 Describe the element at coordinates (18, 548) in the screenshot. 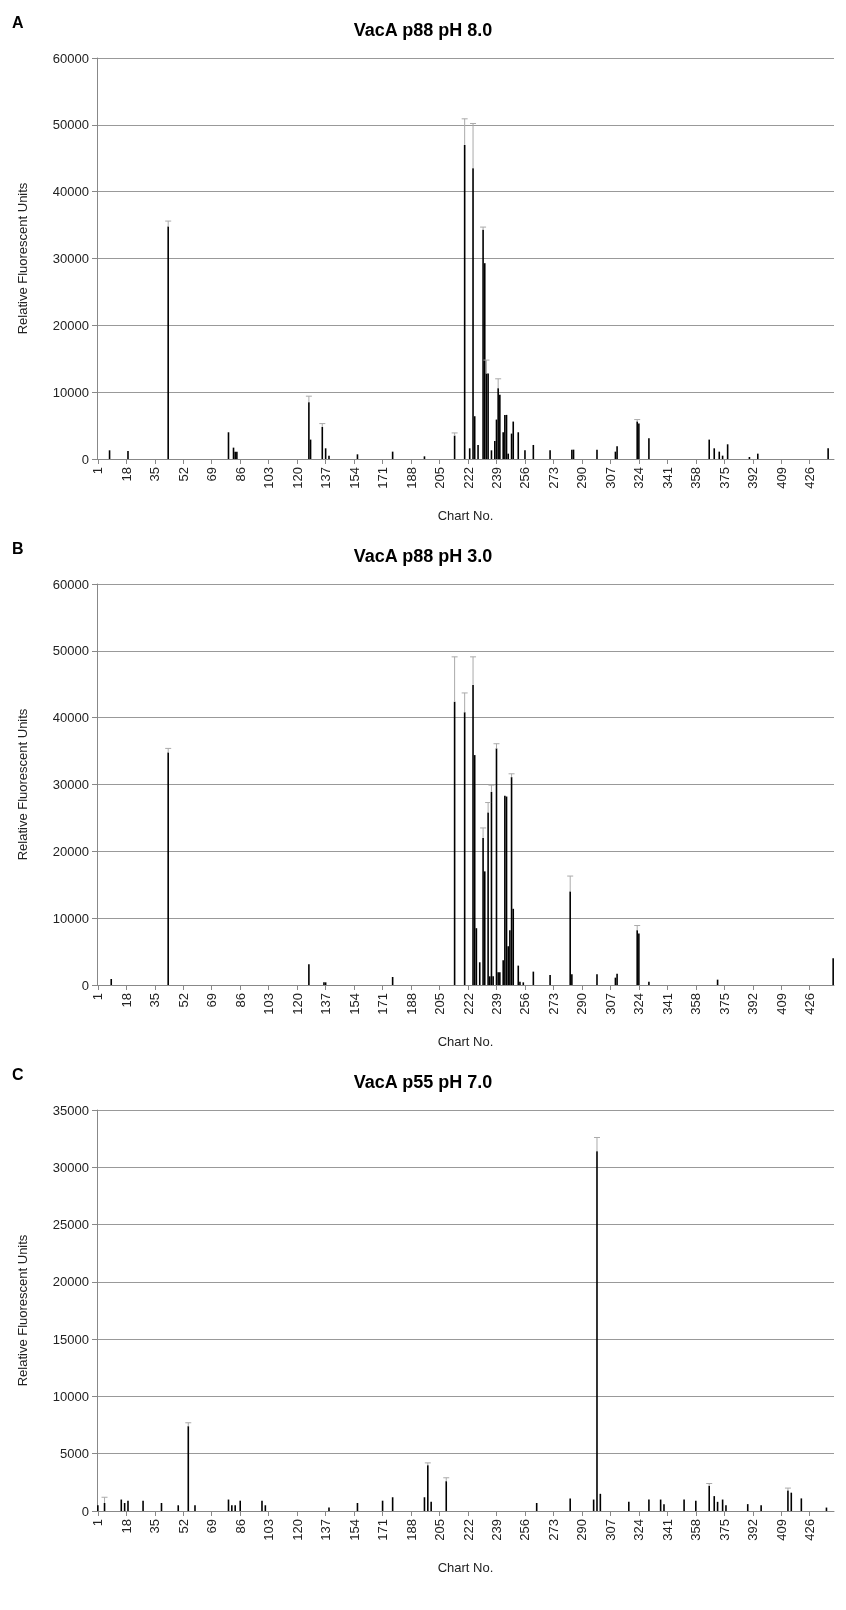

I see `text: B` at that location.